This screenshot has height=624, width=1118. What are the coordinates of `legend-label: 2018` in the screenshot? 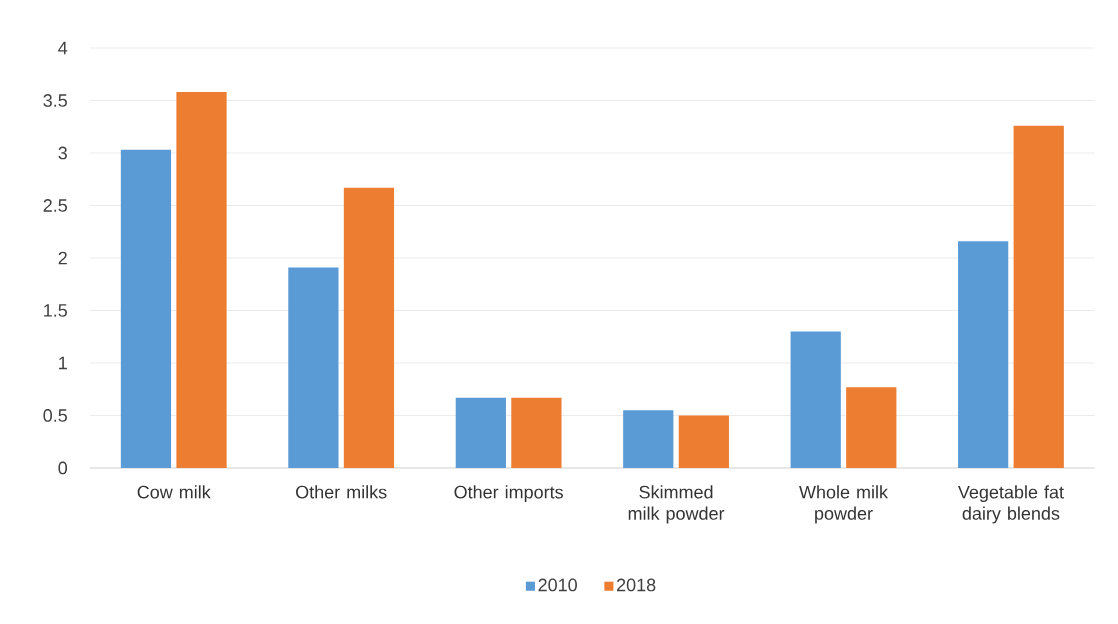 It's located at (636, 585).